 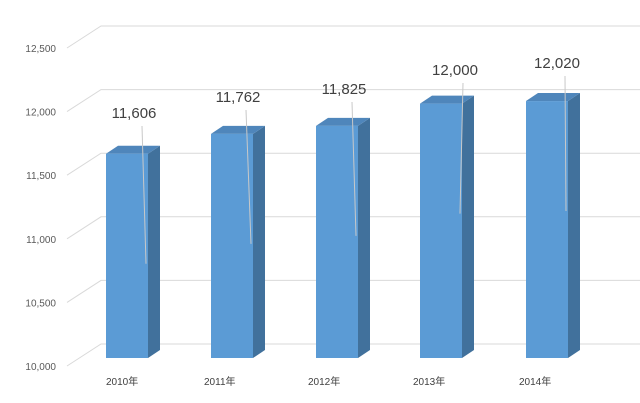 I want to click on x-category-label: 2010年, so click(x=122, y=381).